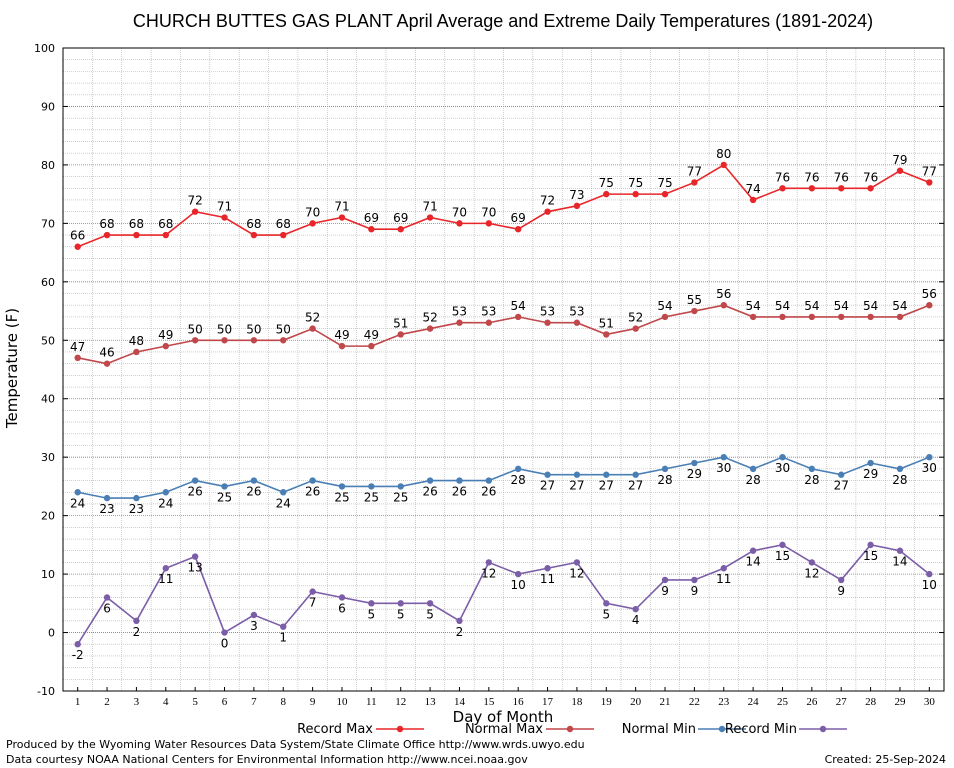 This screenshot has width=954, height=768. What do you see at coordinates (724, 702) in the screenshot?
I see `x-tick-label: 23` at bounding box center [724, 702].